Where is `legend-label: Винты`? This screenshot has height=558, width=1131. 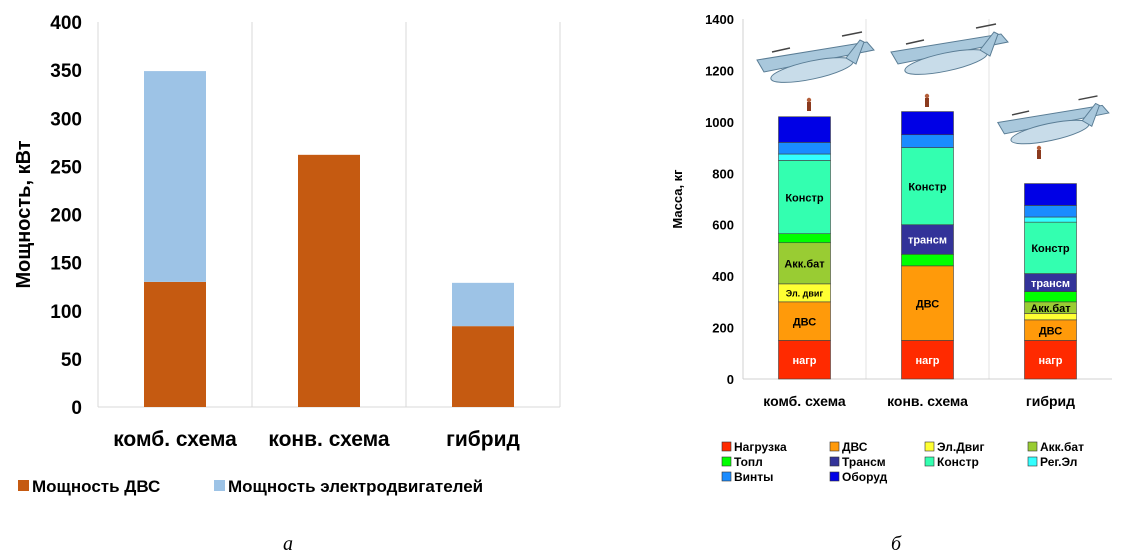
legend-label: Винты is located at coordinates (753, 477).